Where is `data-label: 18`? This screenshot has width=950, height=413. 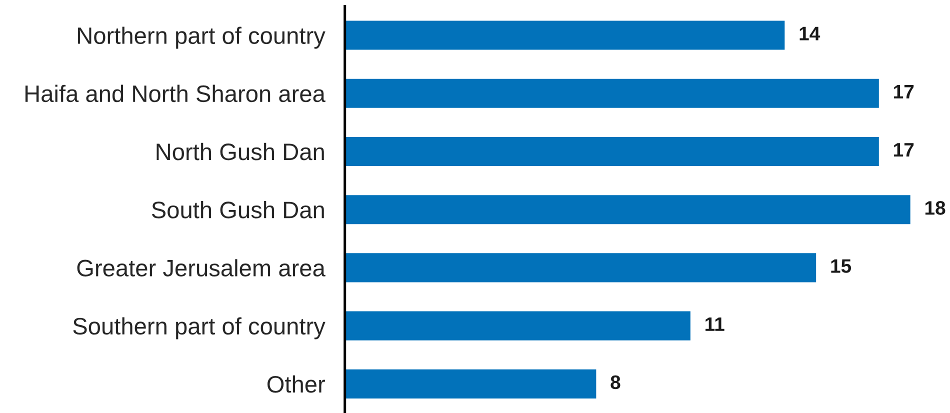 data-label: 18 is located at coordinates (935, 208).